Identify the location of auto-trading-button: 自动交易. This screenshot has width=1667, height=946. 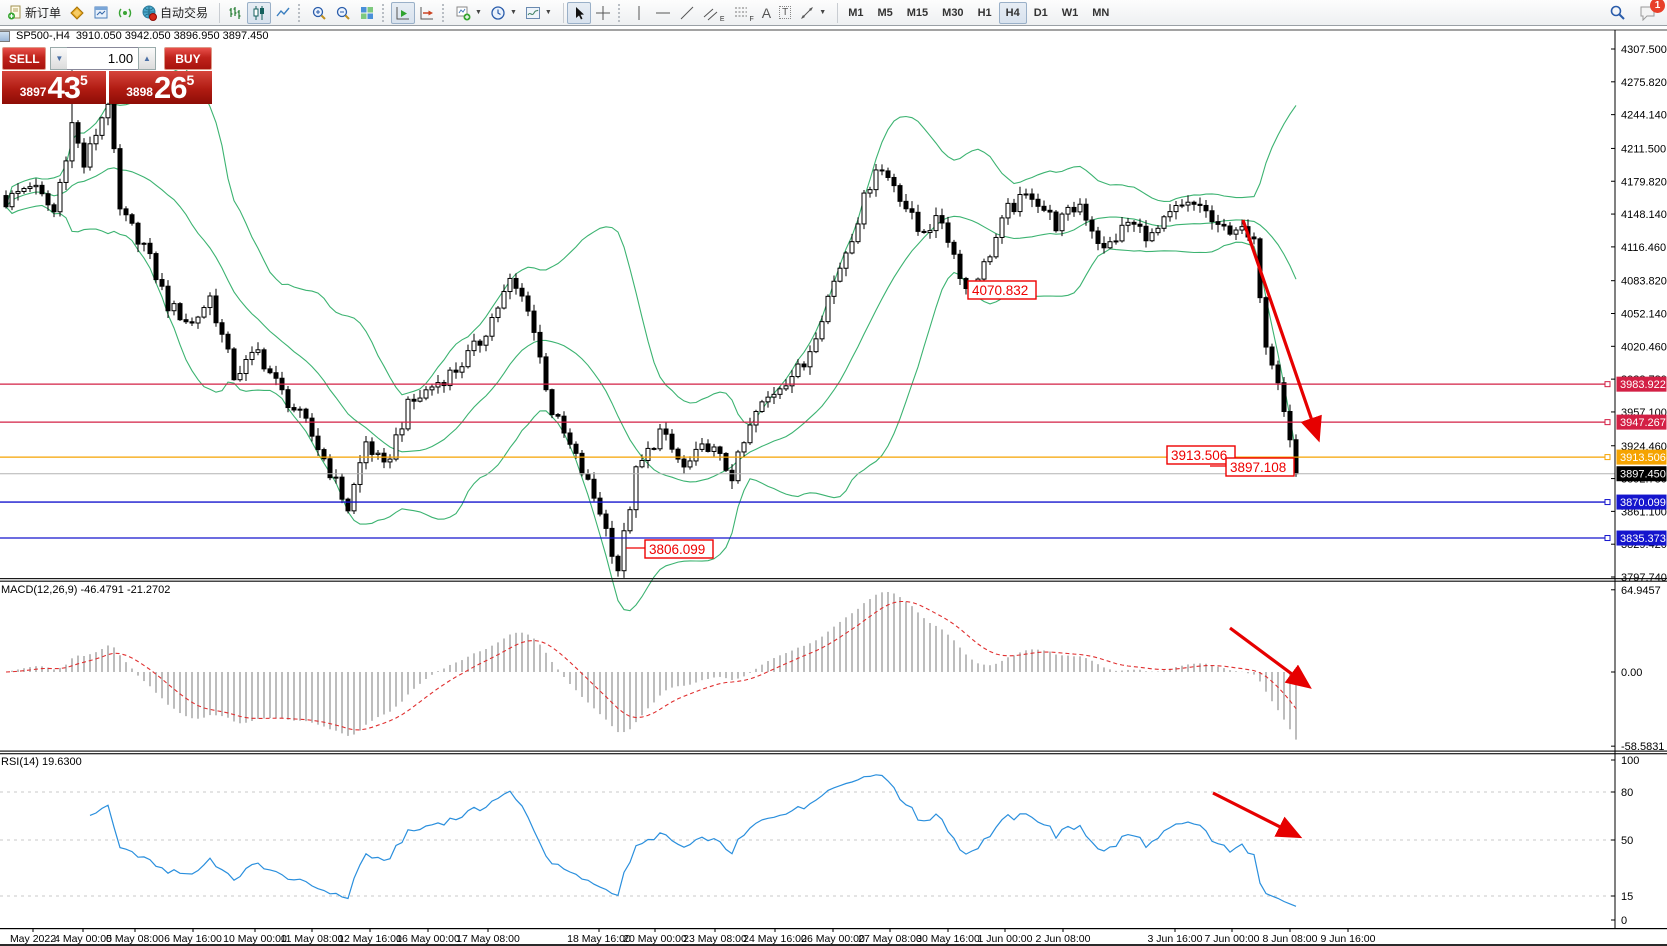
(174, 13).